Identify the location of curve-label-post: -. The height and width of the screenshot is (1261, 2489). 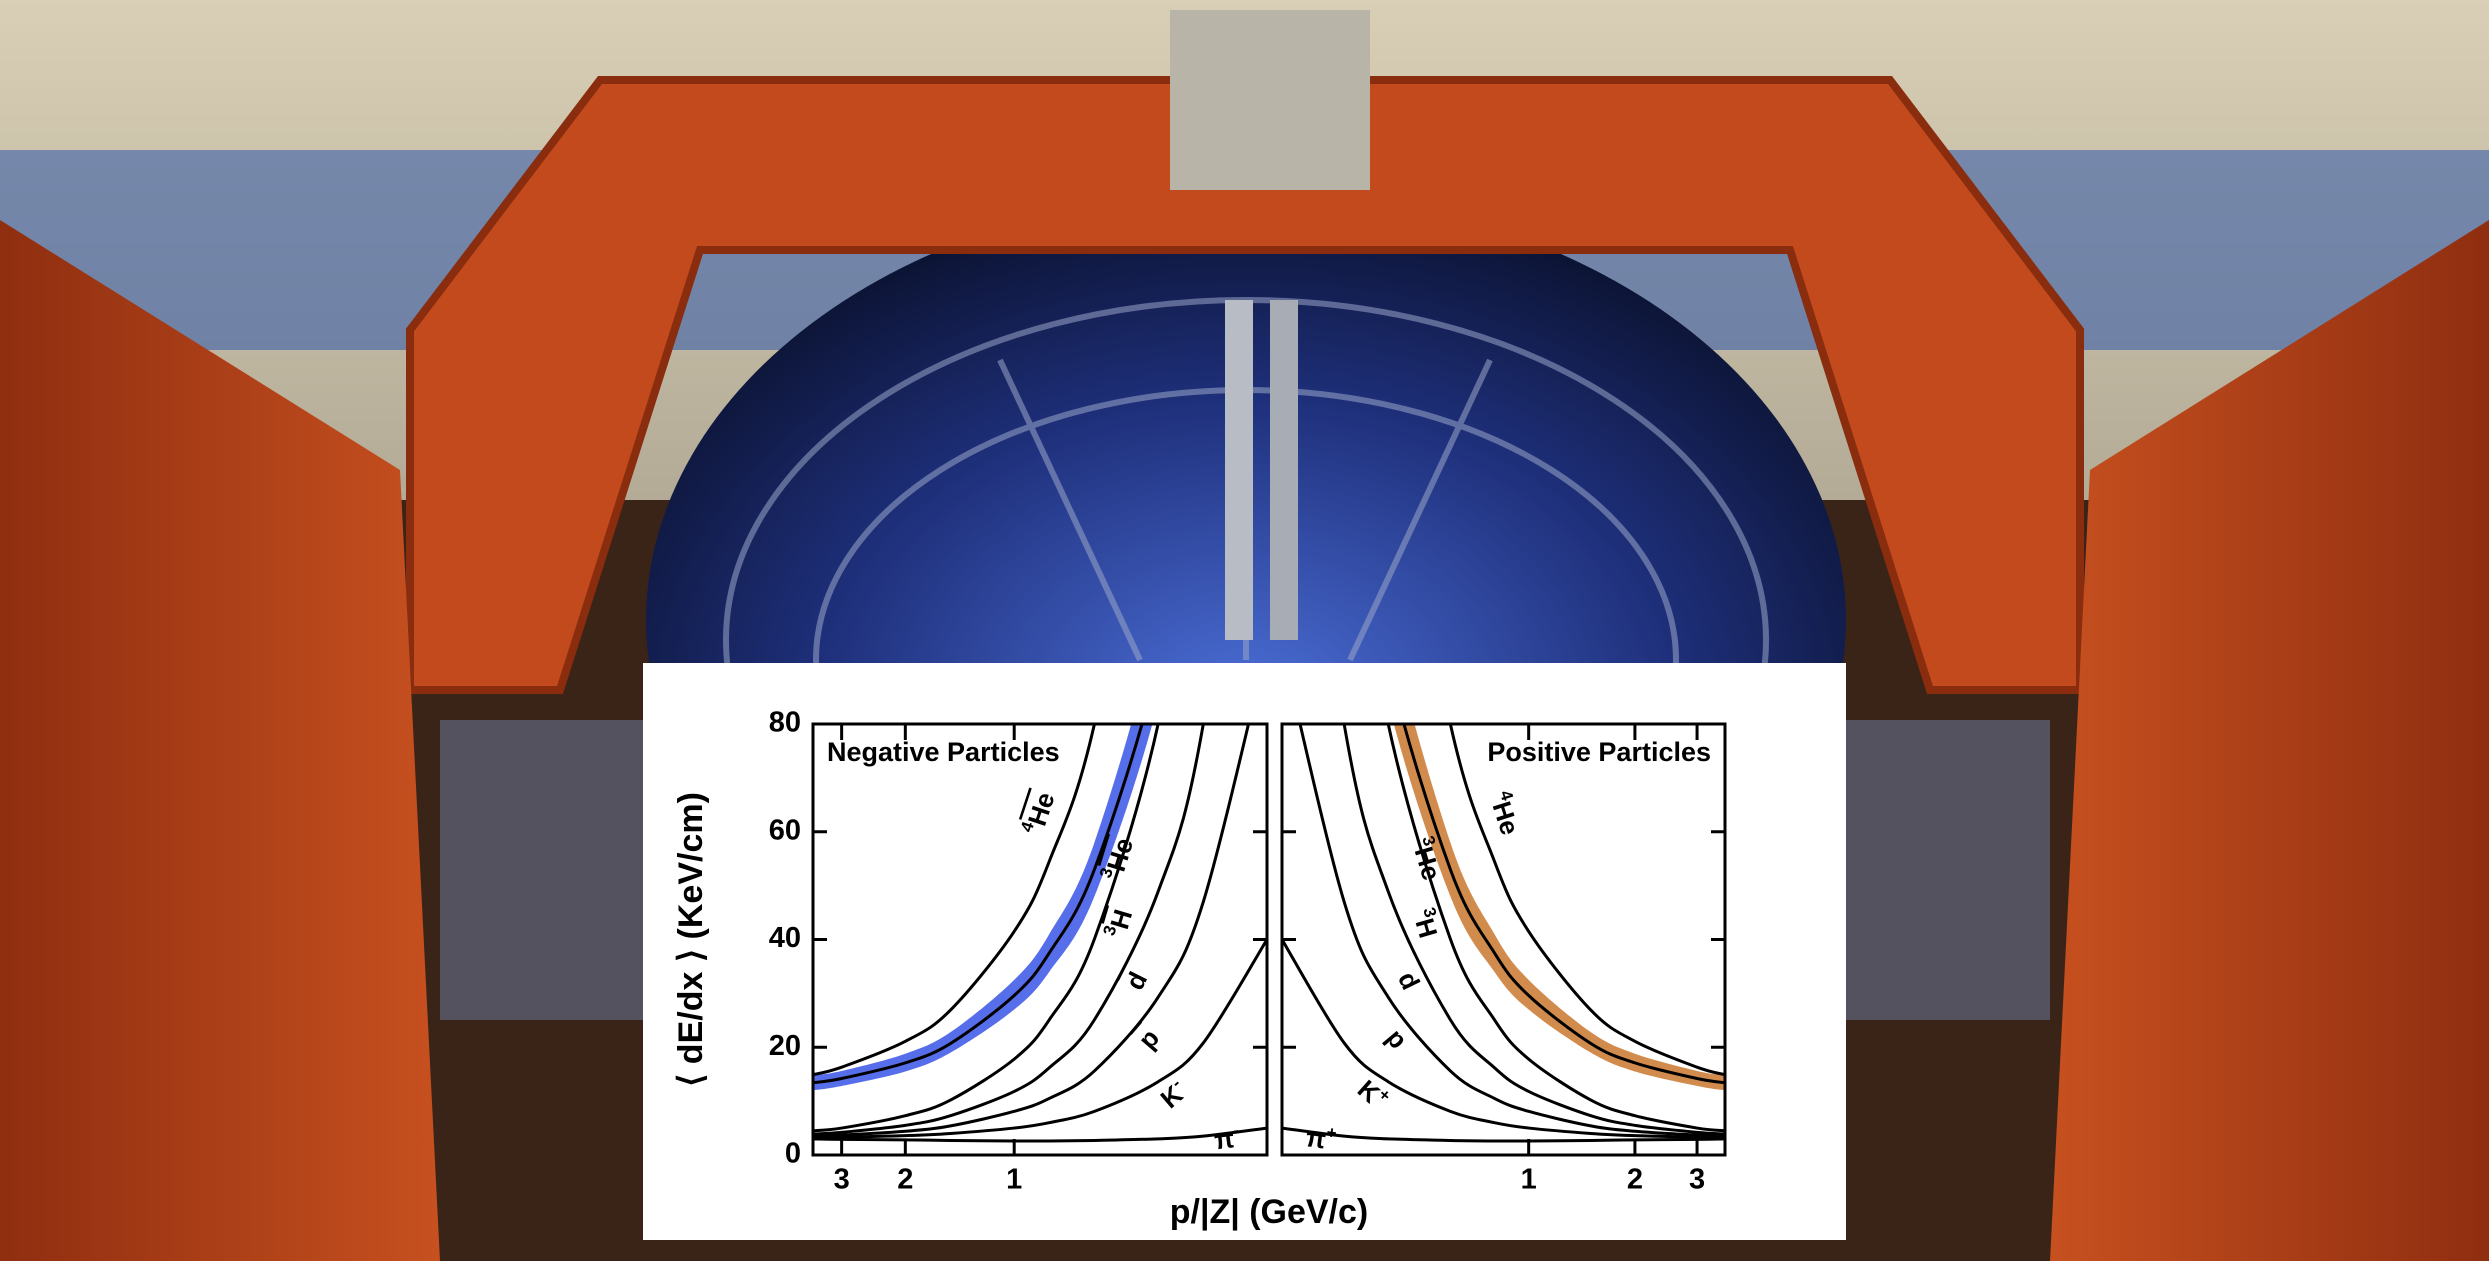
(1236, 1131).